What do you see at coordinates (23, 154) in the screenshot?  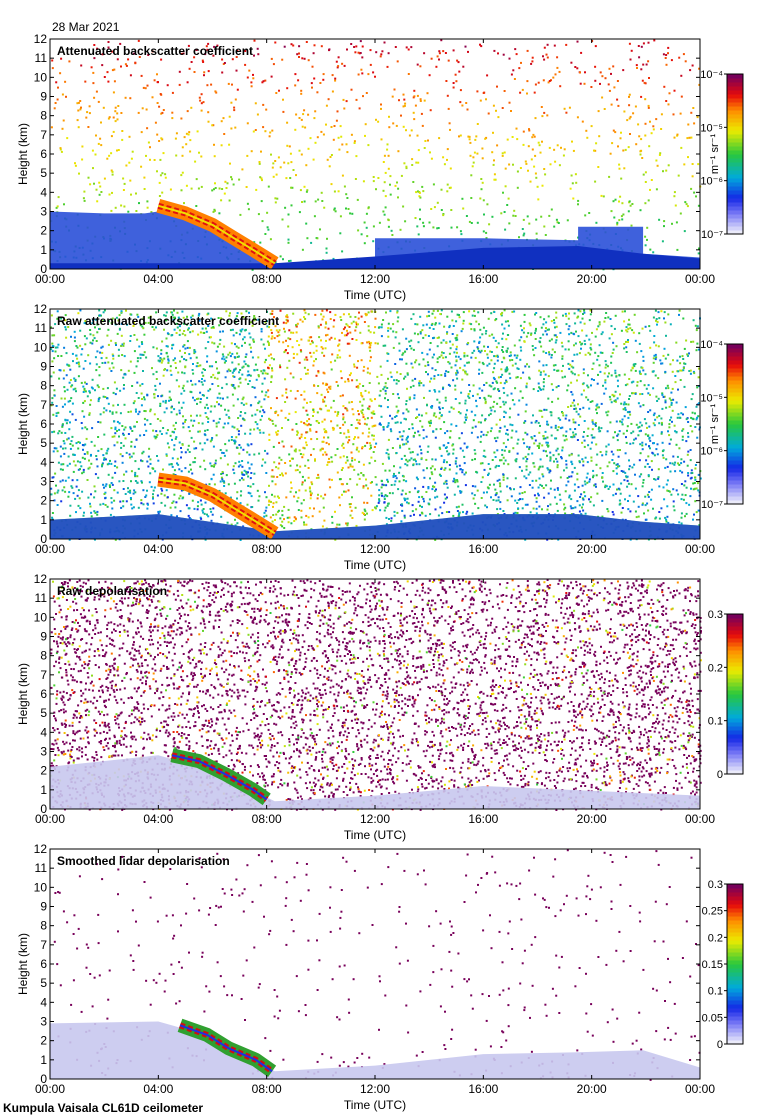 I see `y-axis-label: Height (km)` at bounding box center [23, 154].